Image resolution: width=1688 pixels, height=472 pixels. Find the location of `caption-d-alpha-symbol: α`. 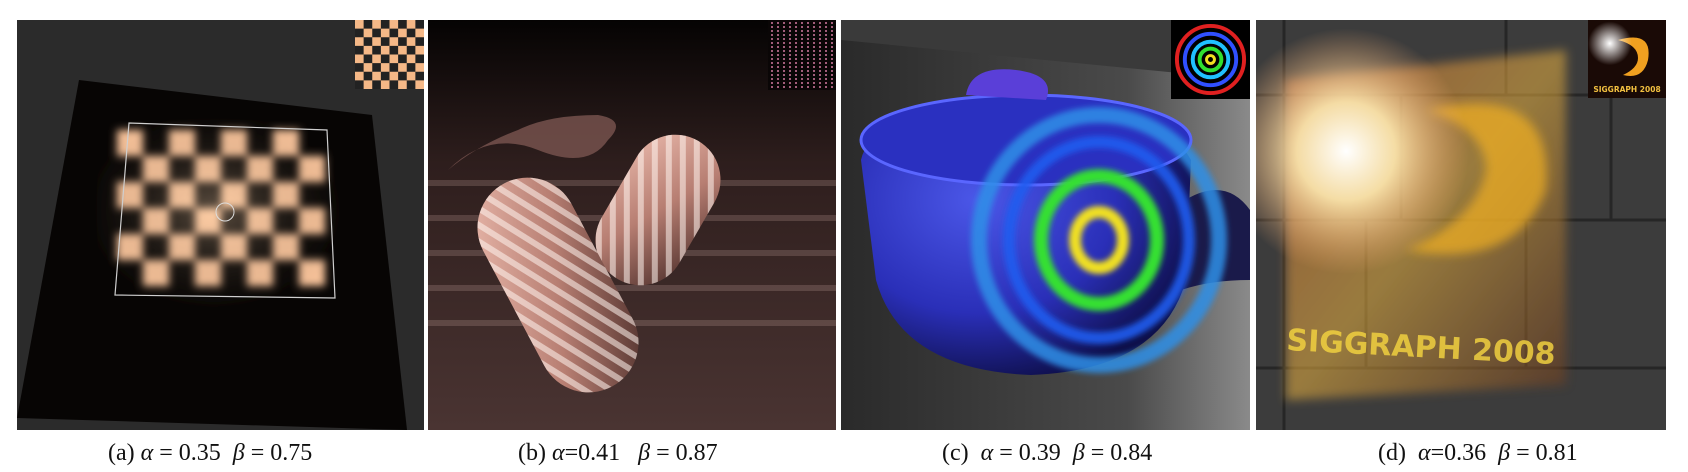

caption-d-alpha-symbol: α is located at coordinates (1424, 453).